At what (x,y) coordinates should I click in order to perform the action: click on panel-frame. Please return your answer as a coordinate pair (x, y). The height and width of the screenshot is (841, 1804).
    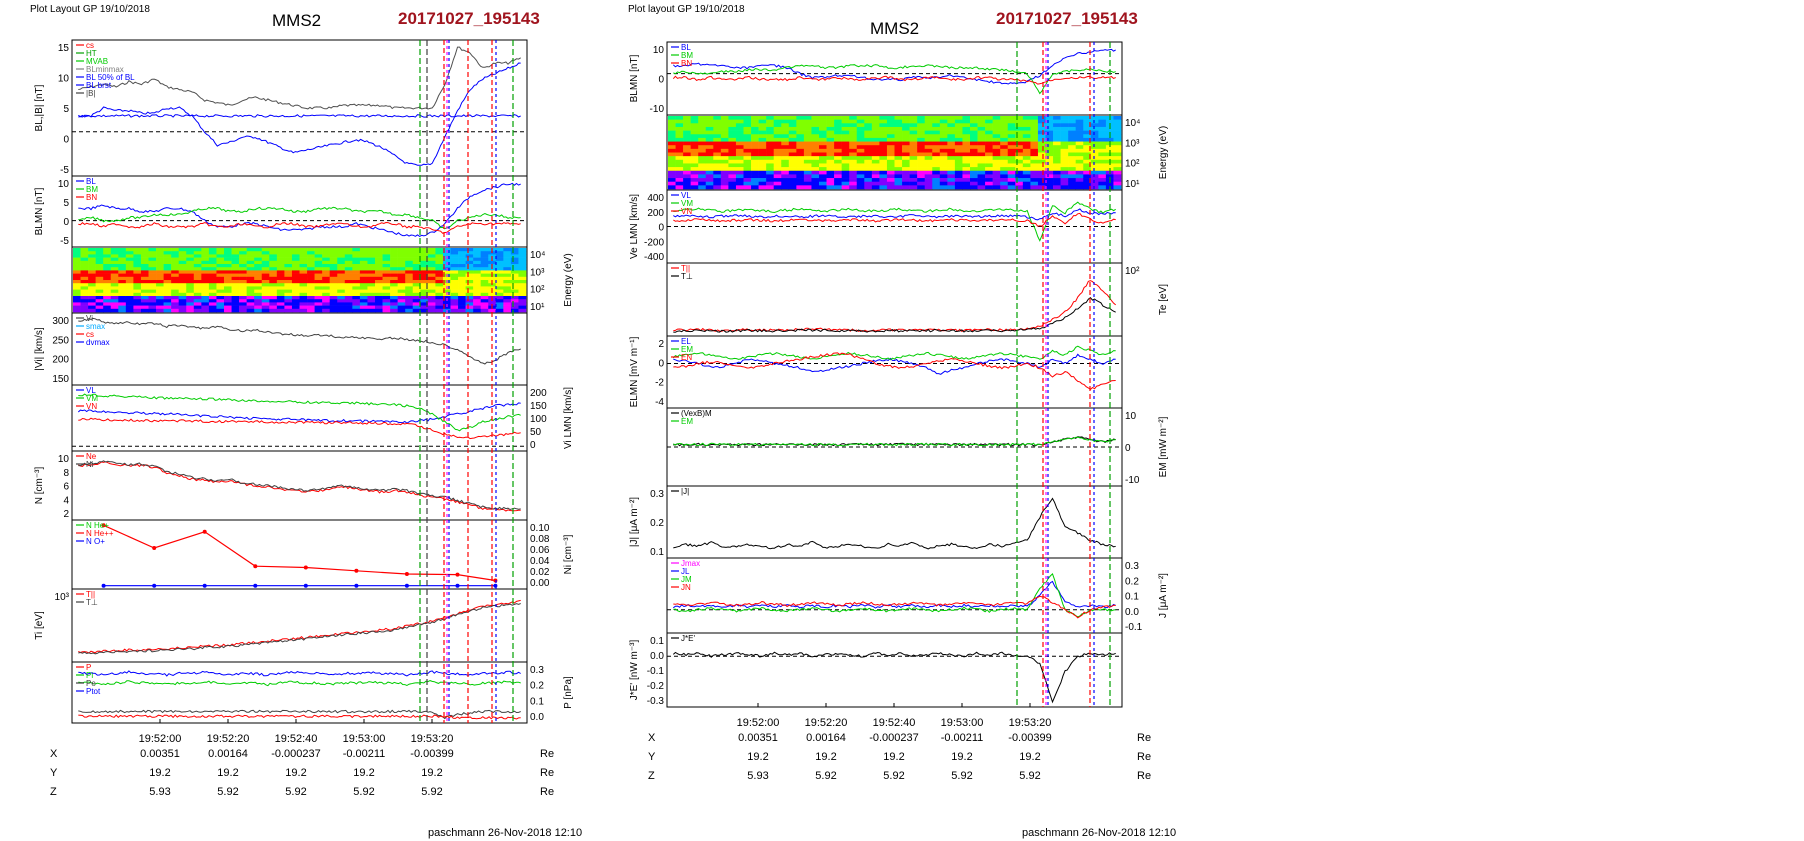
    Looking at the image, I should click on (894, 299).